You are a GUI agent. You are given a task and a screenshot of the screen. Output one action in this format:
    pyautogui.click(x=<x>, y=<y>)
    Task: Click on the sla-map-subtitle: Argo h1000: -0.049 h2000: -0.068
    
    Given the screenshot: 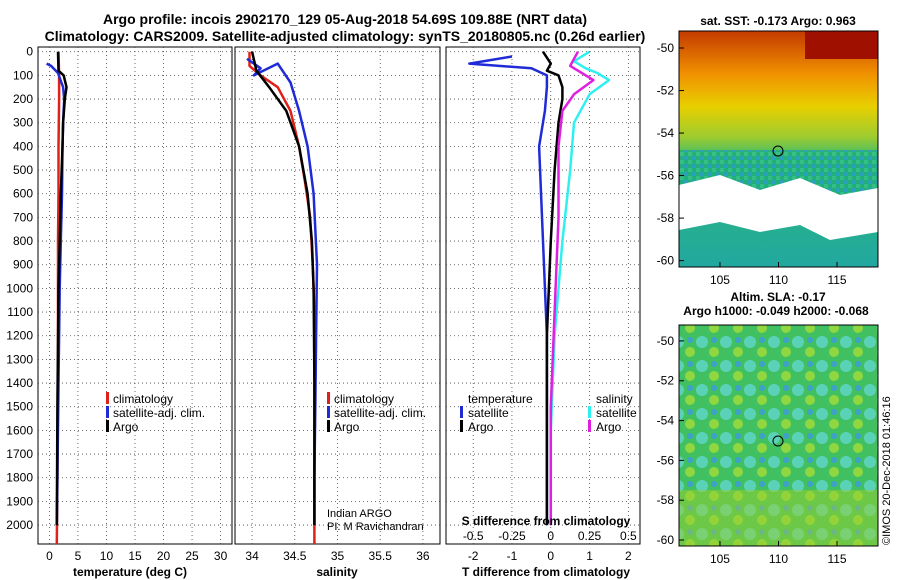 What is the action you would take?
    pyautogui.click(x=776, y=311)
    